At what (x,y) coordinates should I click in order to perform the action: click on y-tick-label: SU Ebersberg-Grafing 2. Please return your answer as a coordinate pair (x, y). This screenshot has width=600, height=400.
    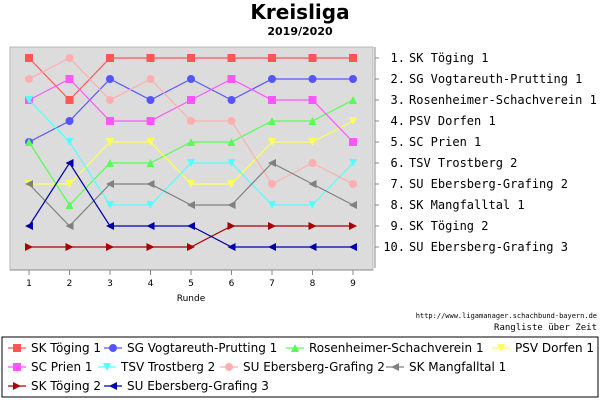
    Looking at the image, I should click on (488, 184).